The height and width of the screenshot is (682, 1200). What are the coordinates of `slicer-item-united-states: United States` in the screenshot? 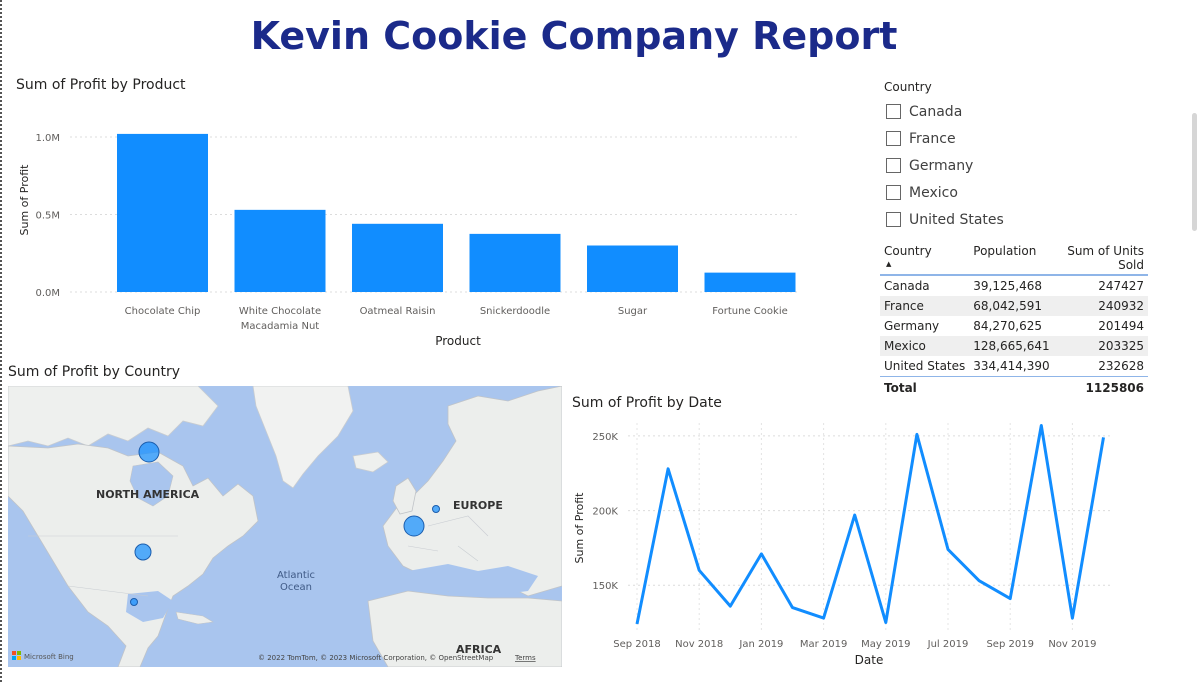 It's located at (1014, 219).